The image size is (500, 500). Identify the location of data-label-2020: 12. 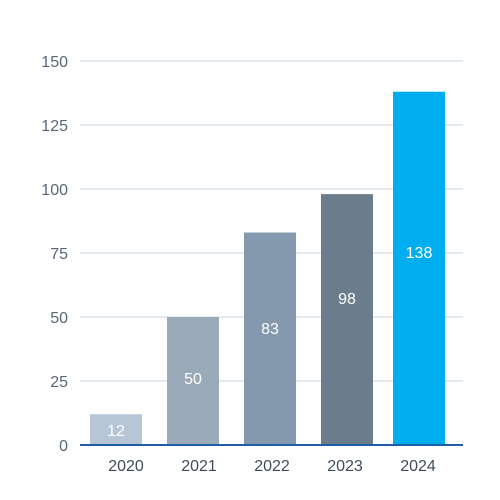
(116, 431).